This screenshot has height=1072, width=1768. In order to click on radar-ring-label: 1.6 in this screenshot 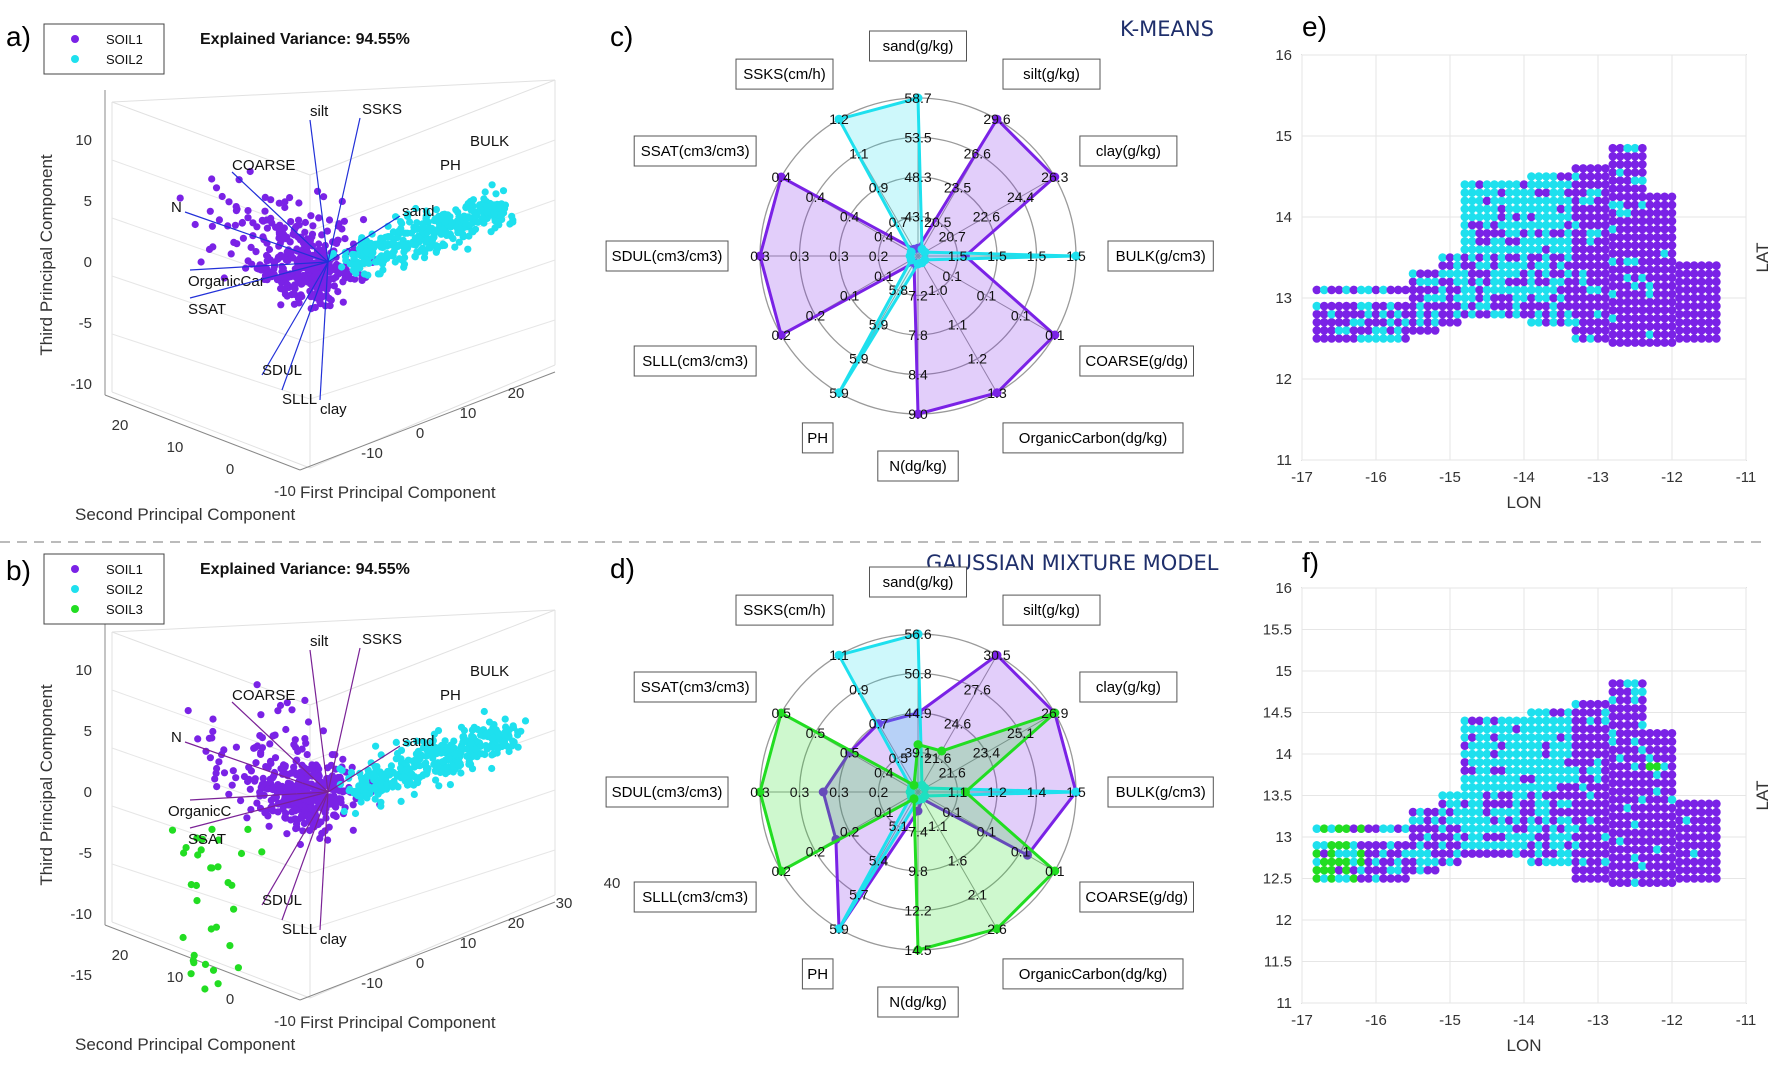, I will do `click(958, 860)`.